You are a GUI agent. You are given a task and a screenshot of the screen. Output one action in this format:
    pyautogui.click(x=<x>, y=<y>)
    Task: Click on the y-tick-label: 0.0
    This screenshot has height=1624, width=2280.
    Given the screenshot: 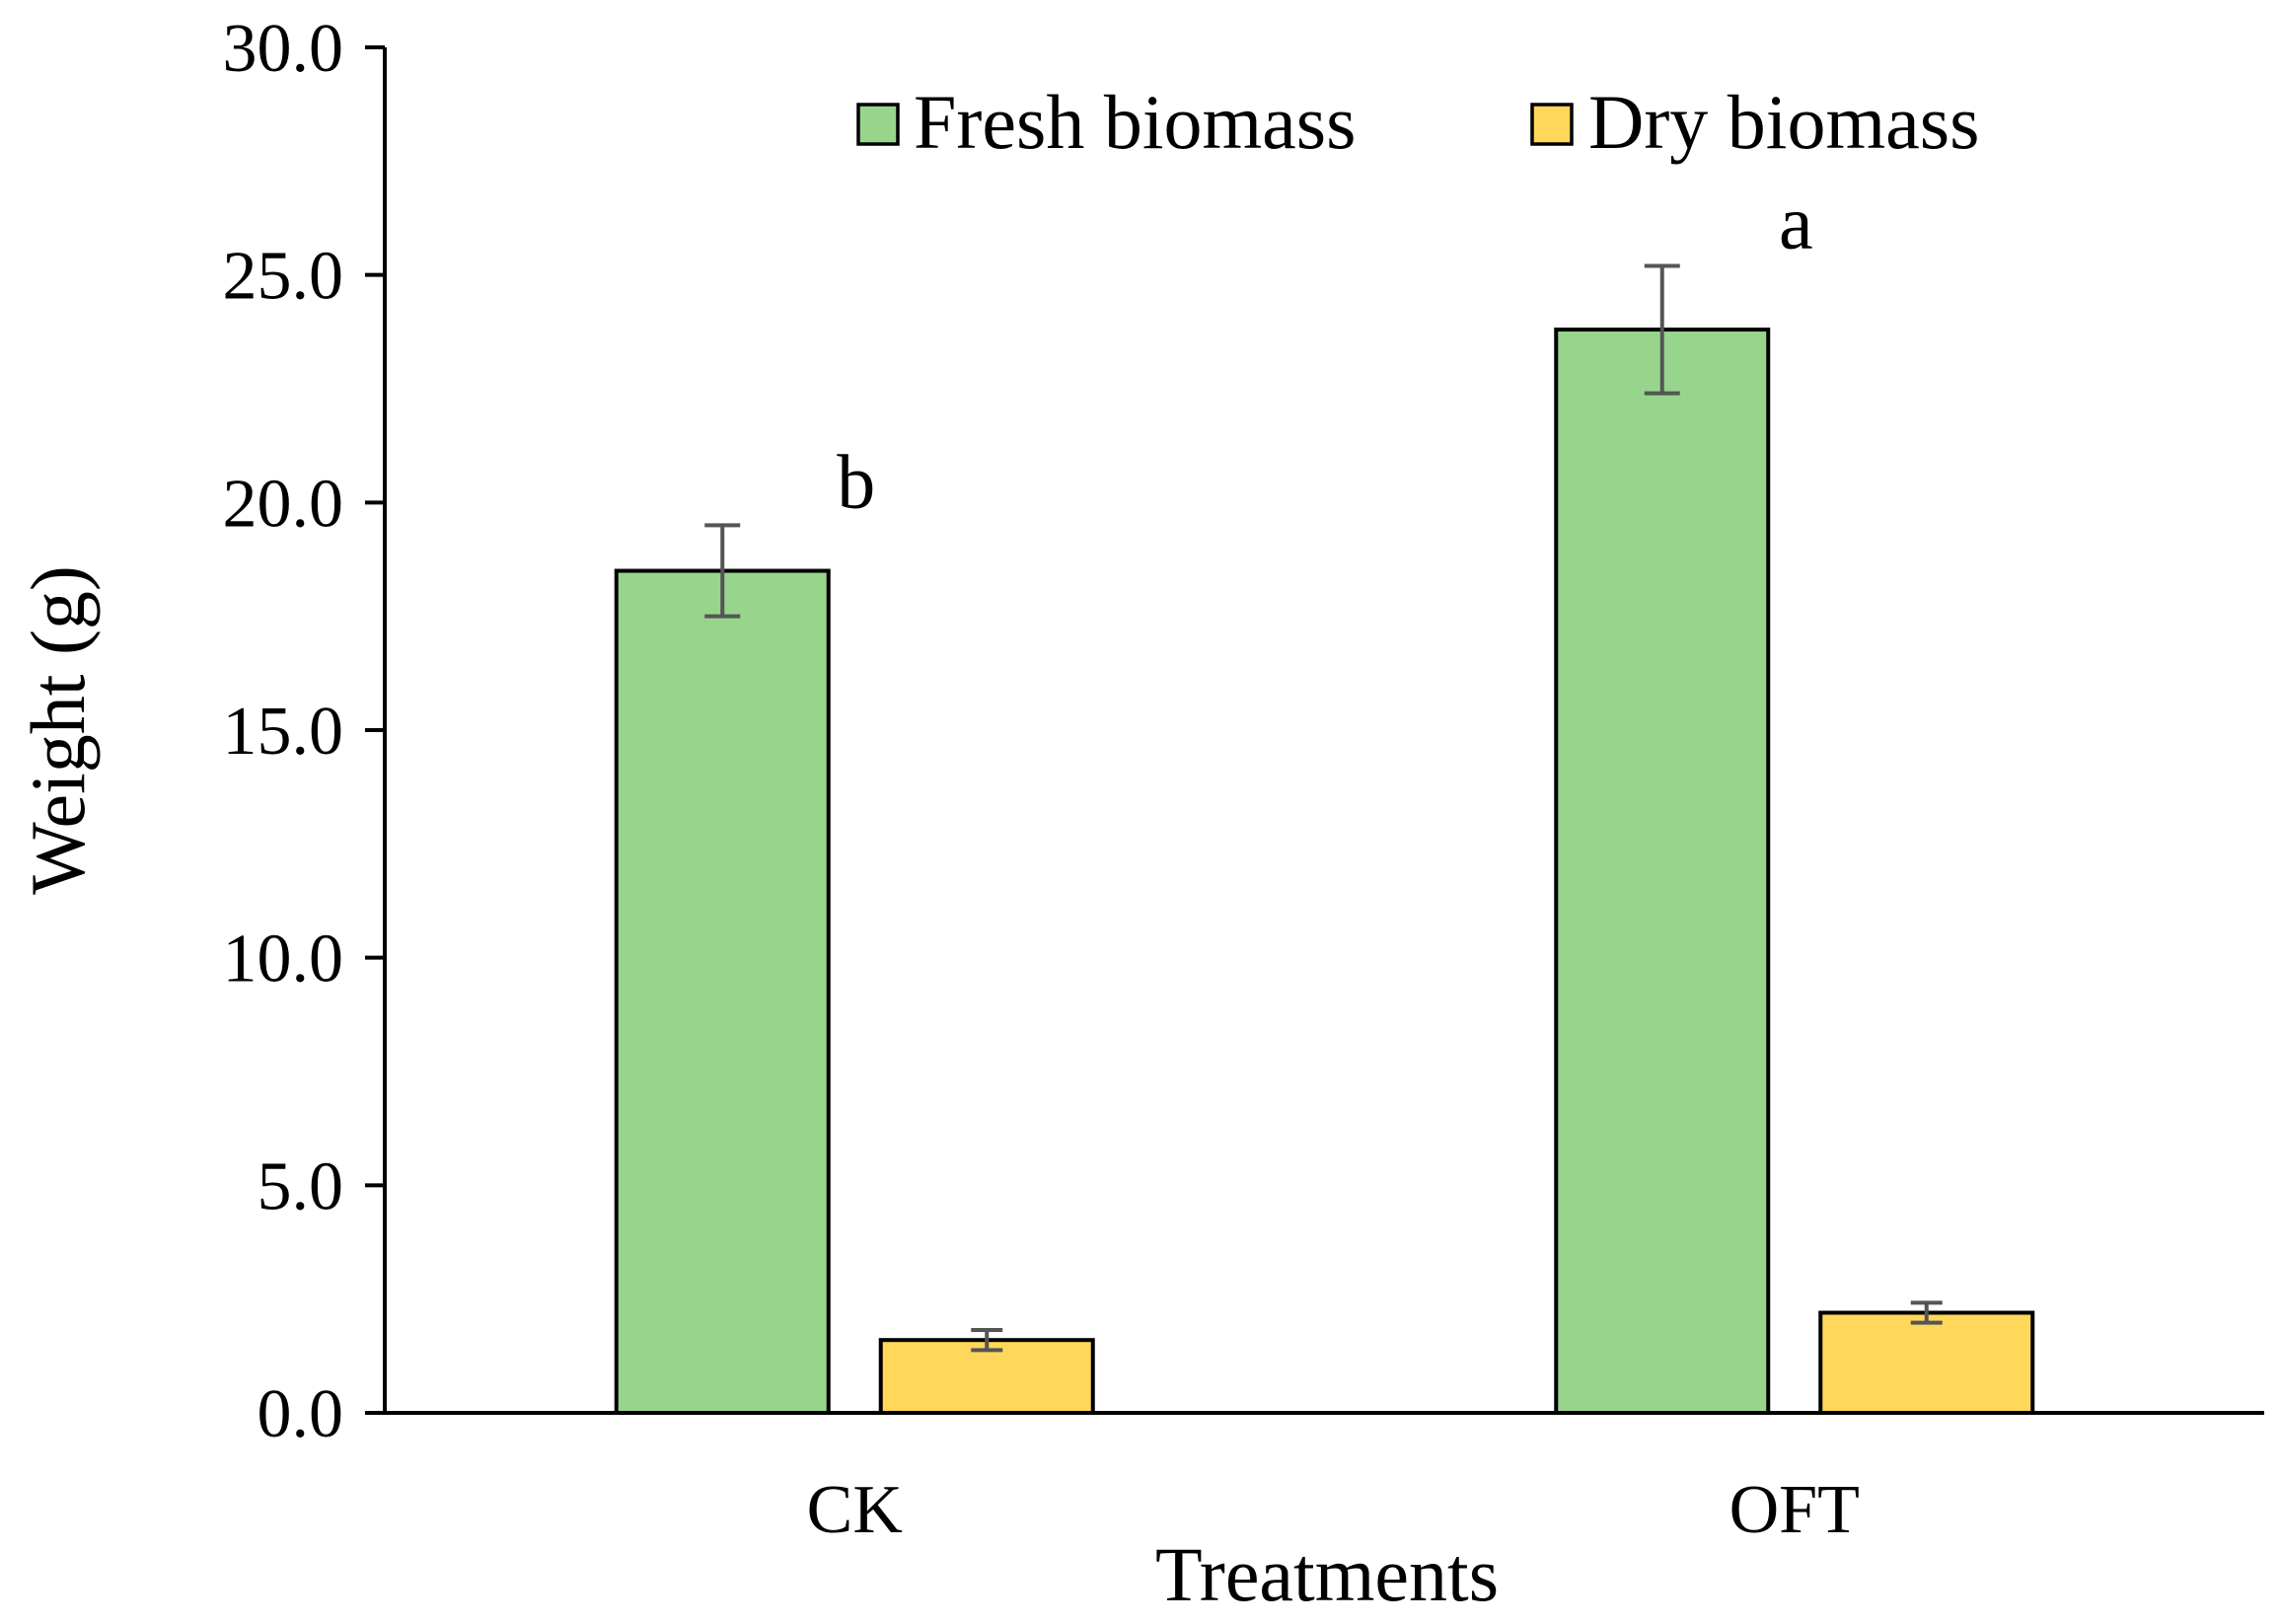 What is the action you would take?
    pyautogui.click(x=300, y=1414)
    